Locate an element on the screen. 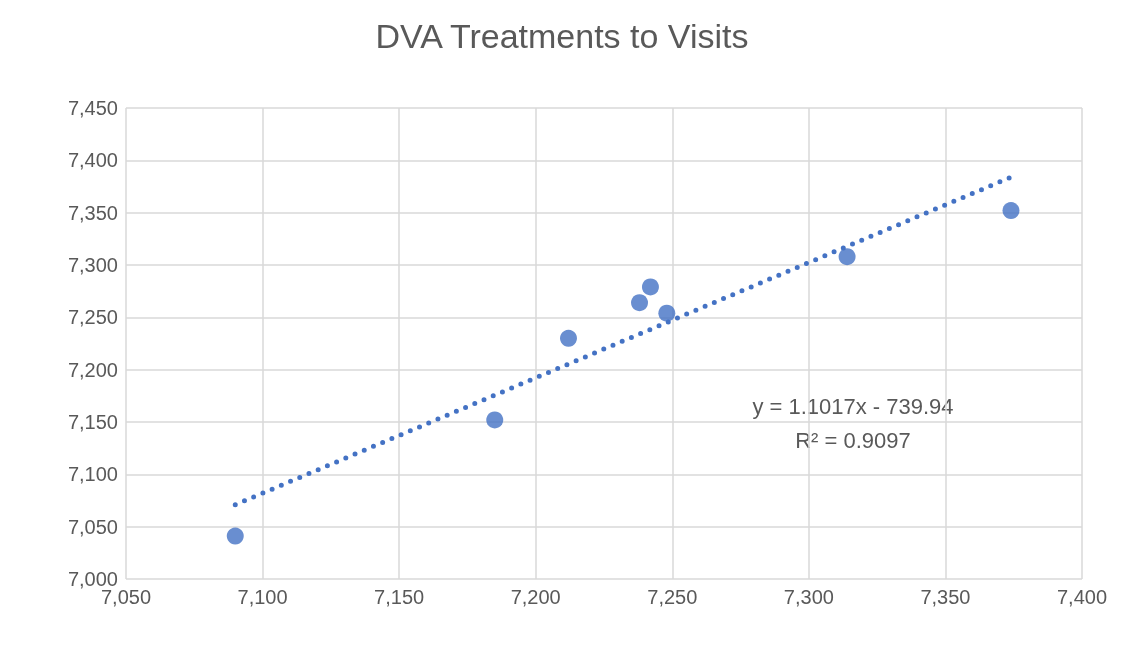 This screenshot has height=645, width=1124. annotation: R² = 0.9097 is located at coordinates (853, 440).